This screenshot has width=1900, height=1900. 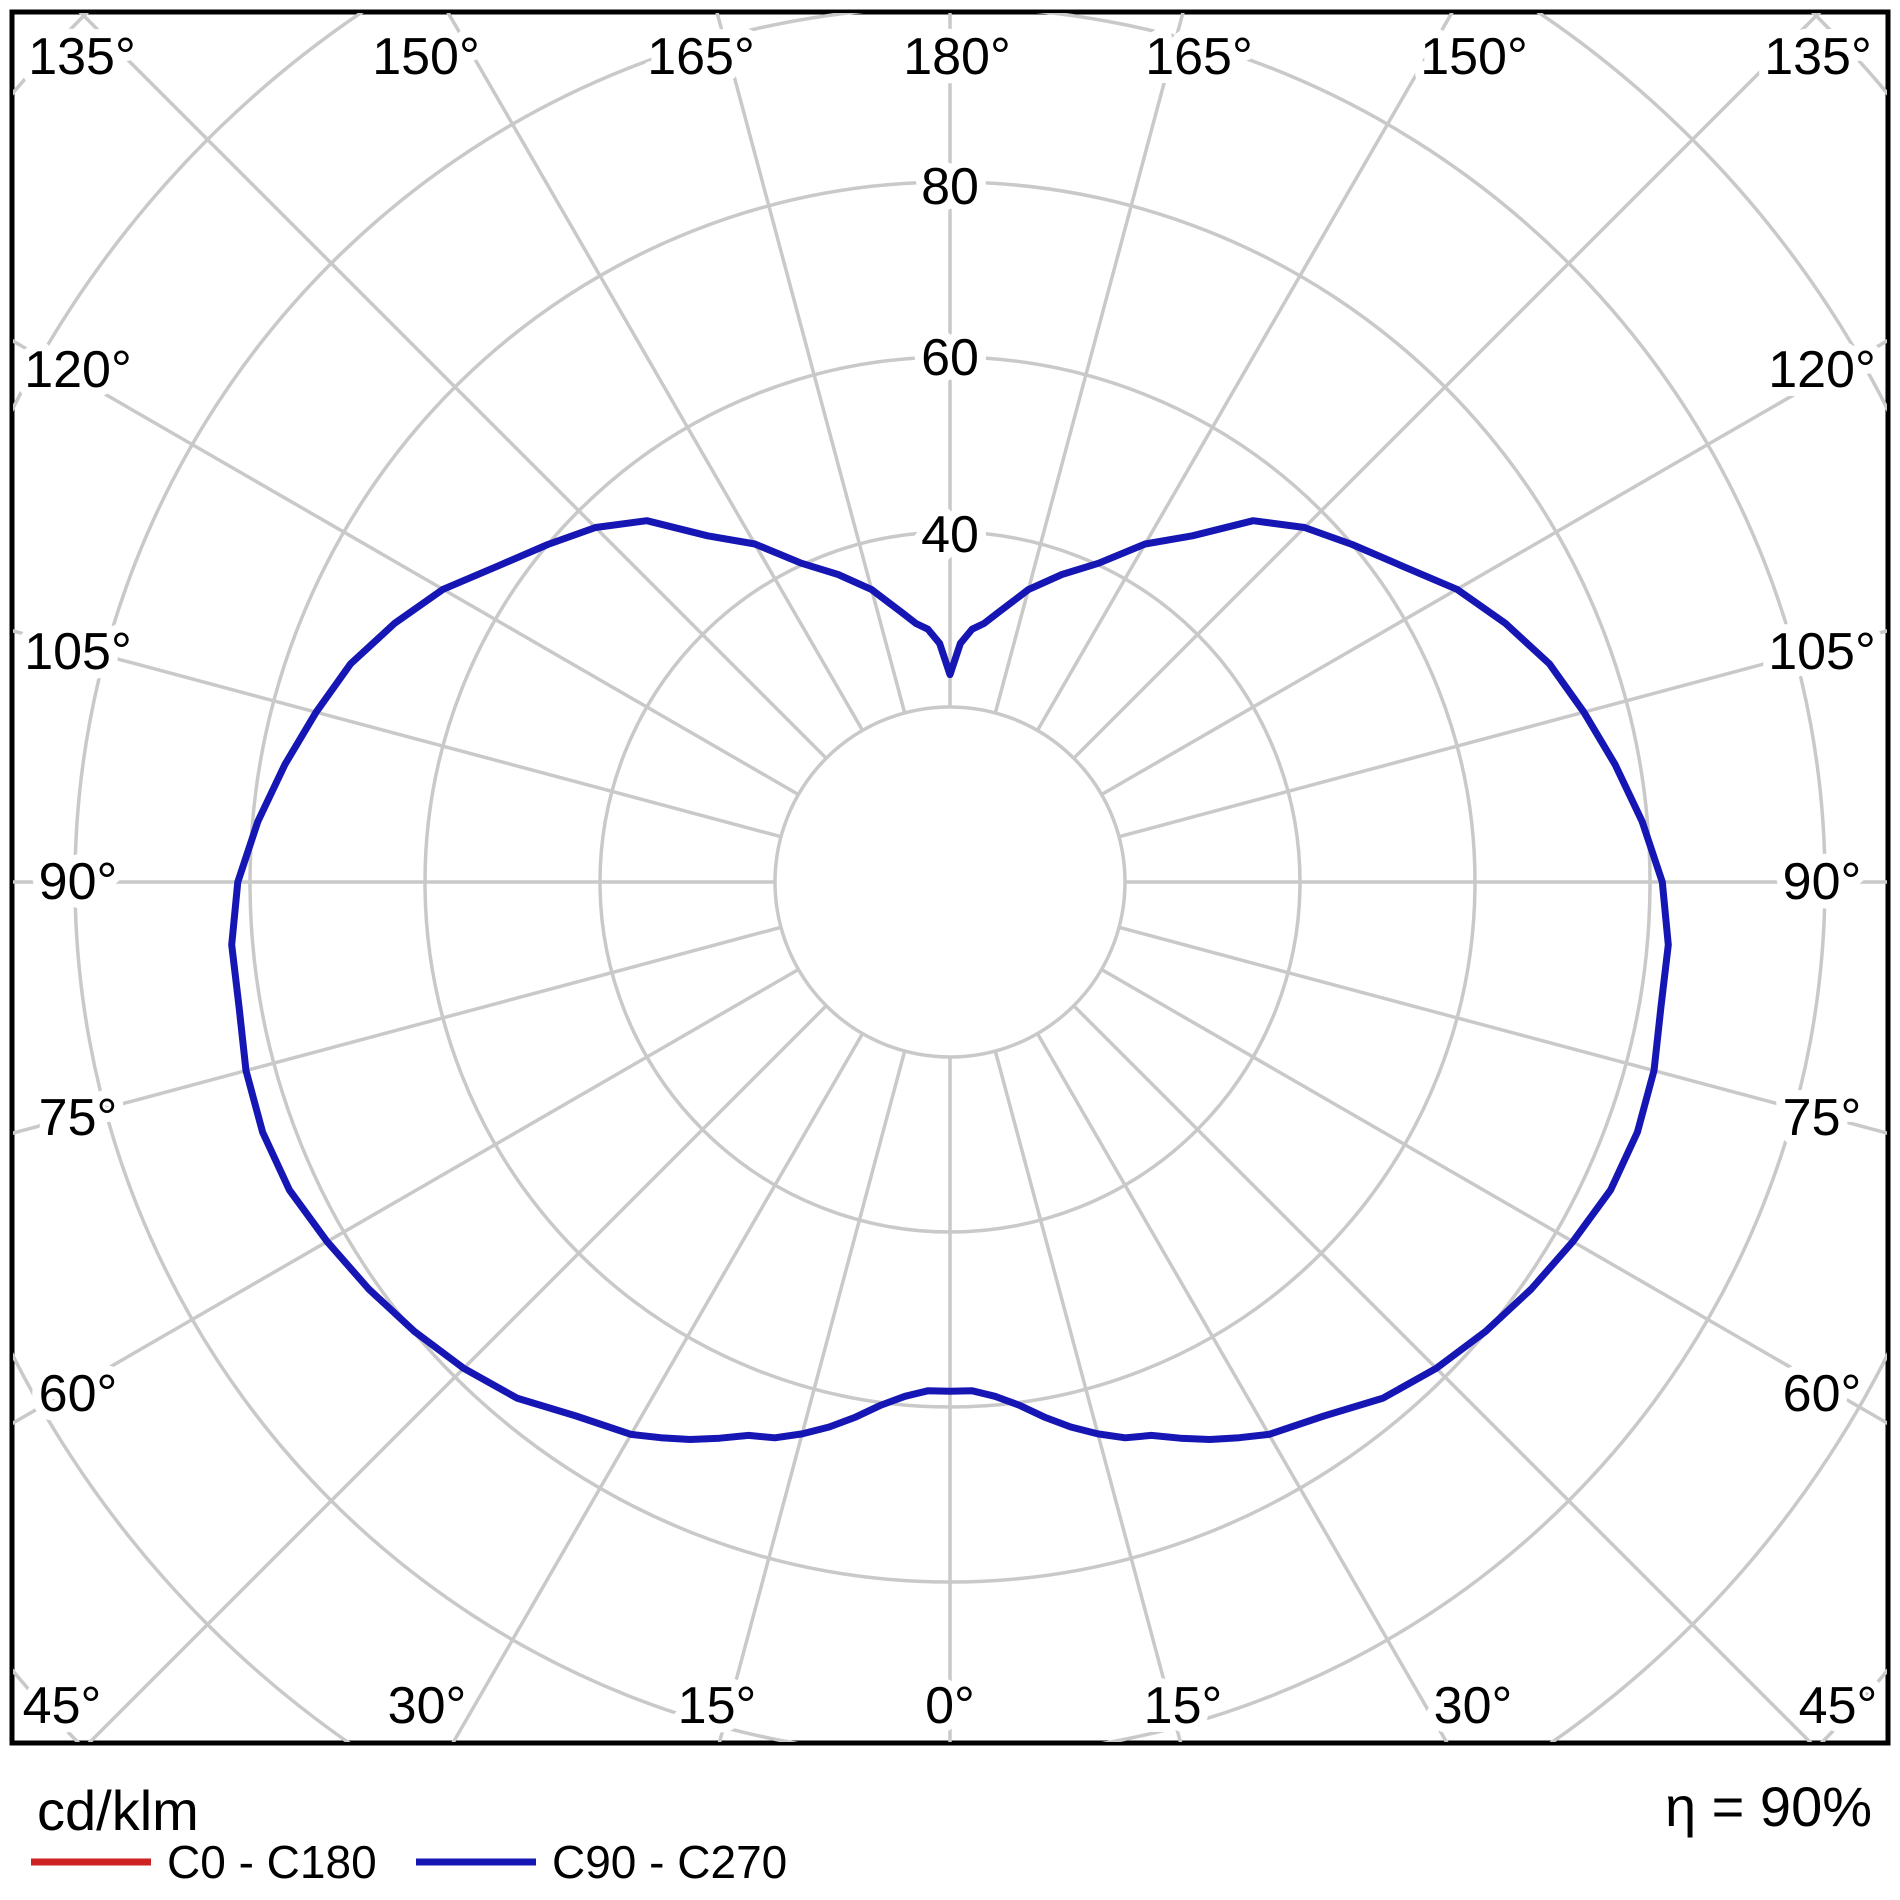 I want to click on angle-label-right-3: 75°, so click(x=1822, y=1118).